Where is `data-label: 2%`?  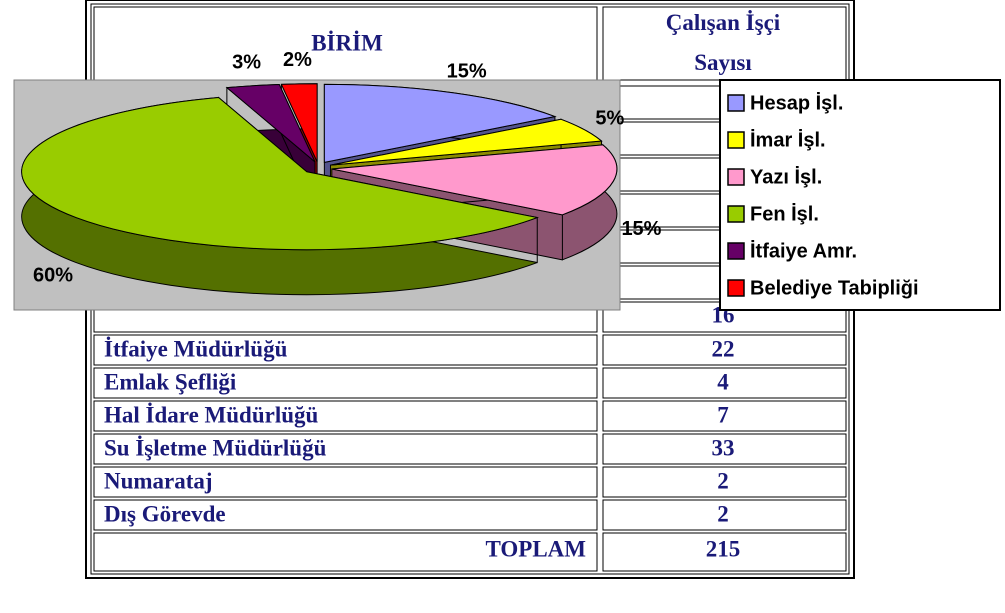 data-label: 2% is located at coordinates (297, 60).